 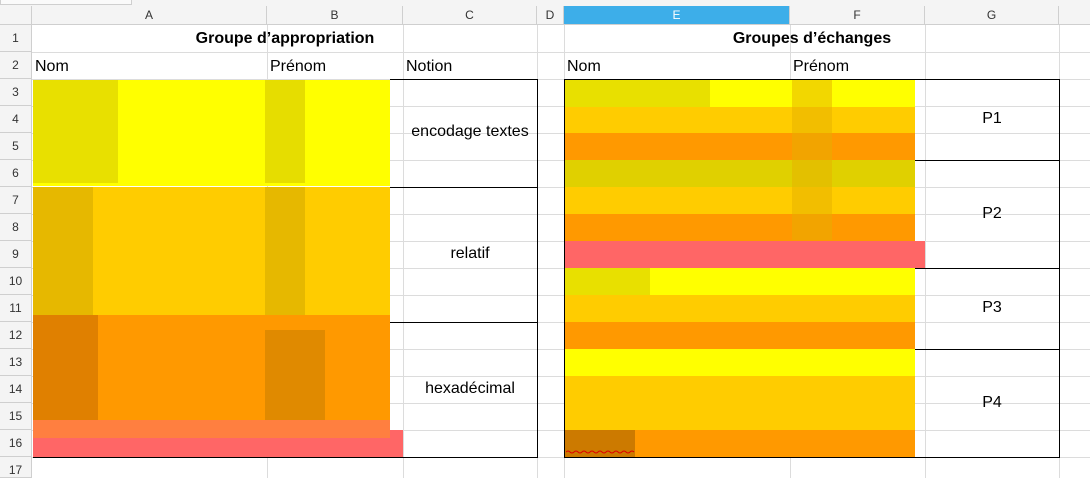 I want to click on row-header-11: 11, so click(x=16, y=308).